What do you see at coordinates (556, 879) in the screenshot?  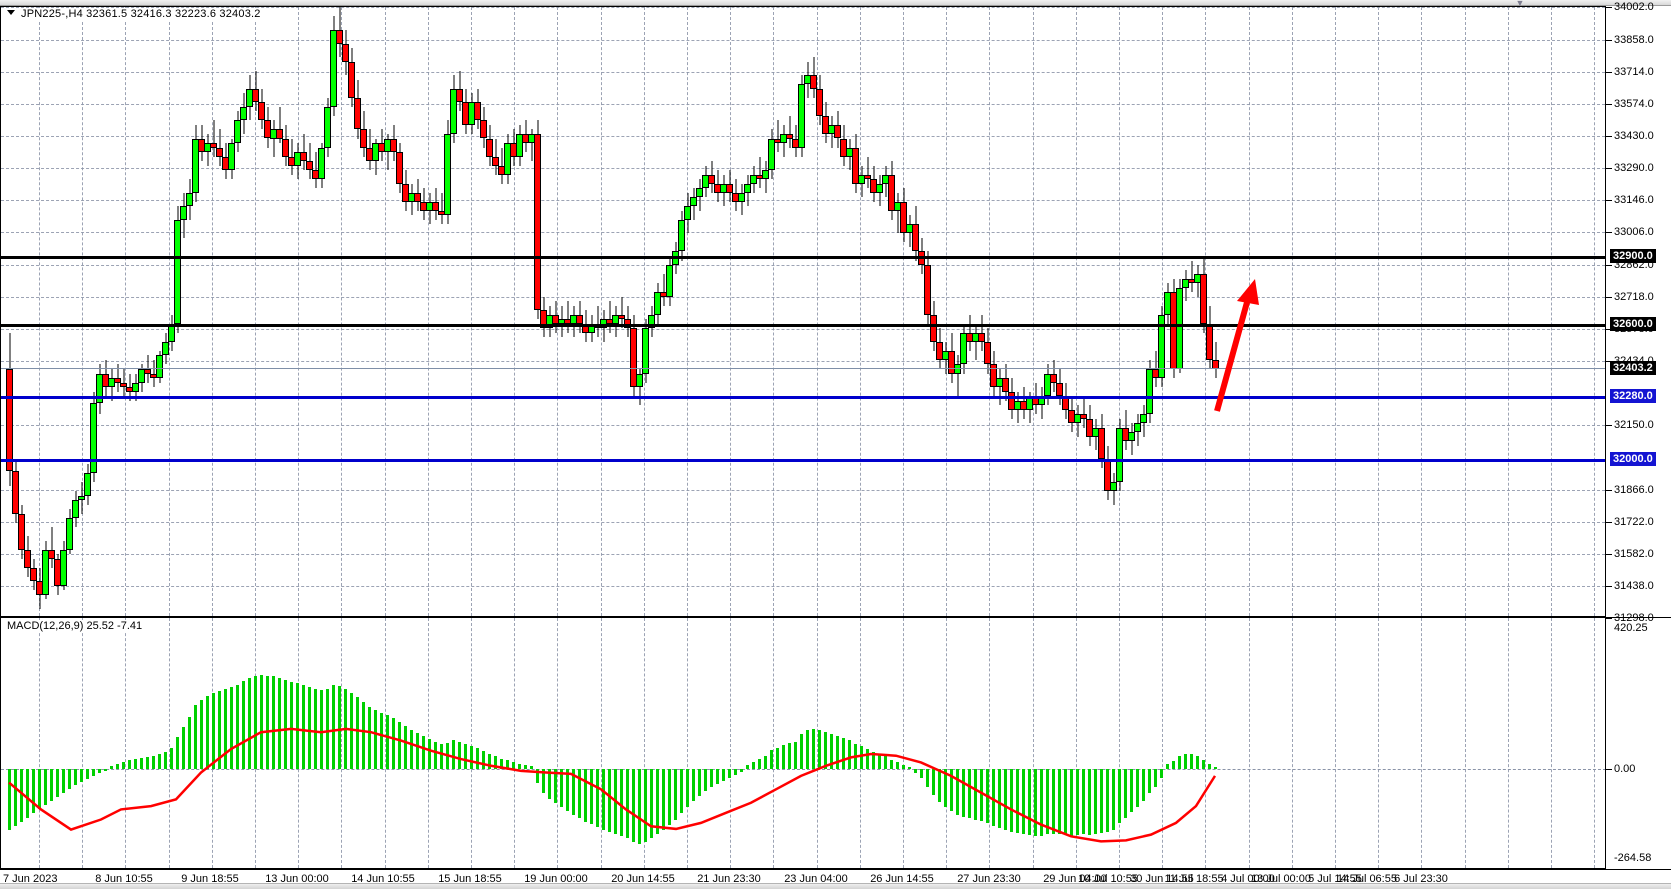 I see `time-axis-tick: 19 Jun 00:00` at bounding box center [556, 879].